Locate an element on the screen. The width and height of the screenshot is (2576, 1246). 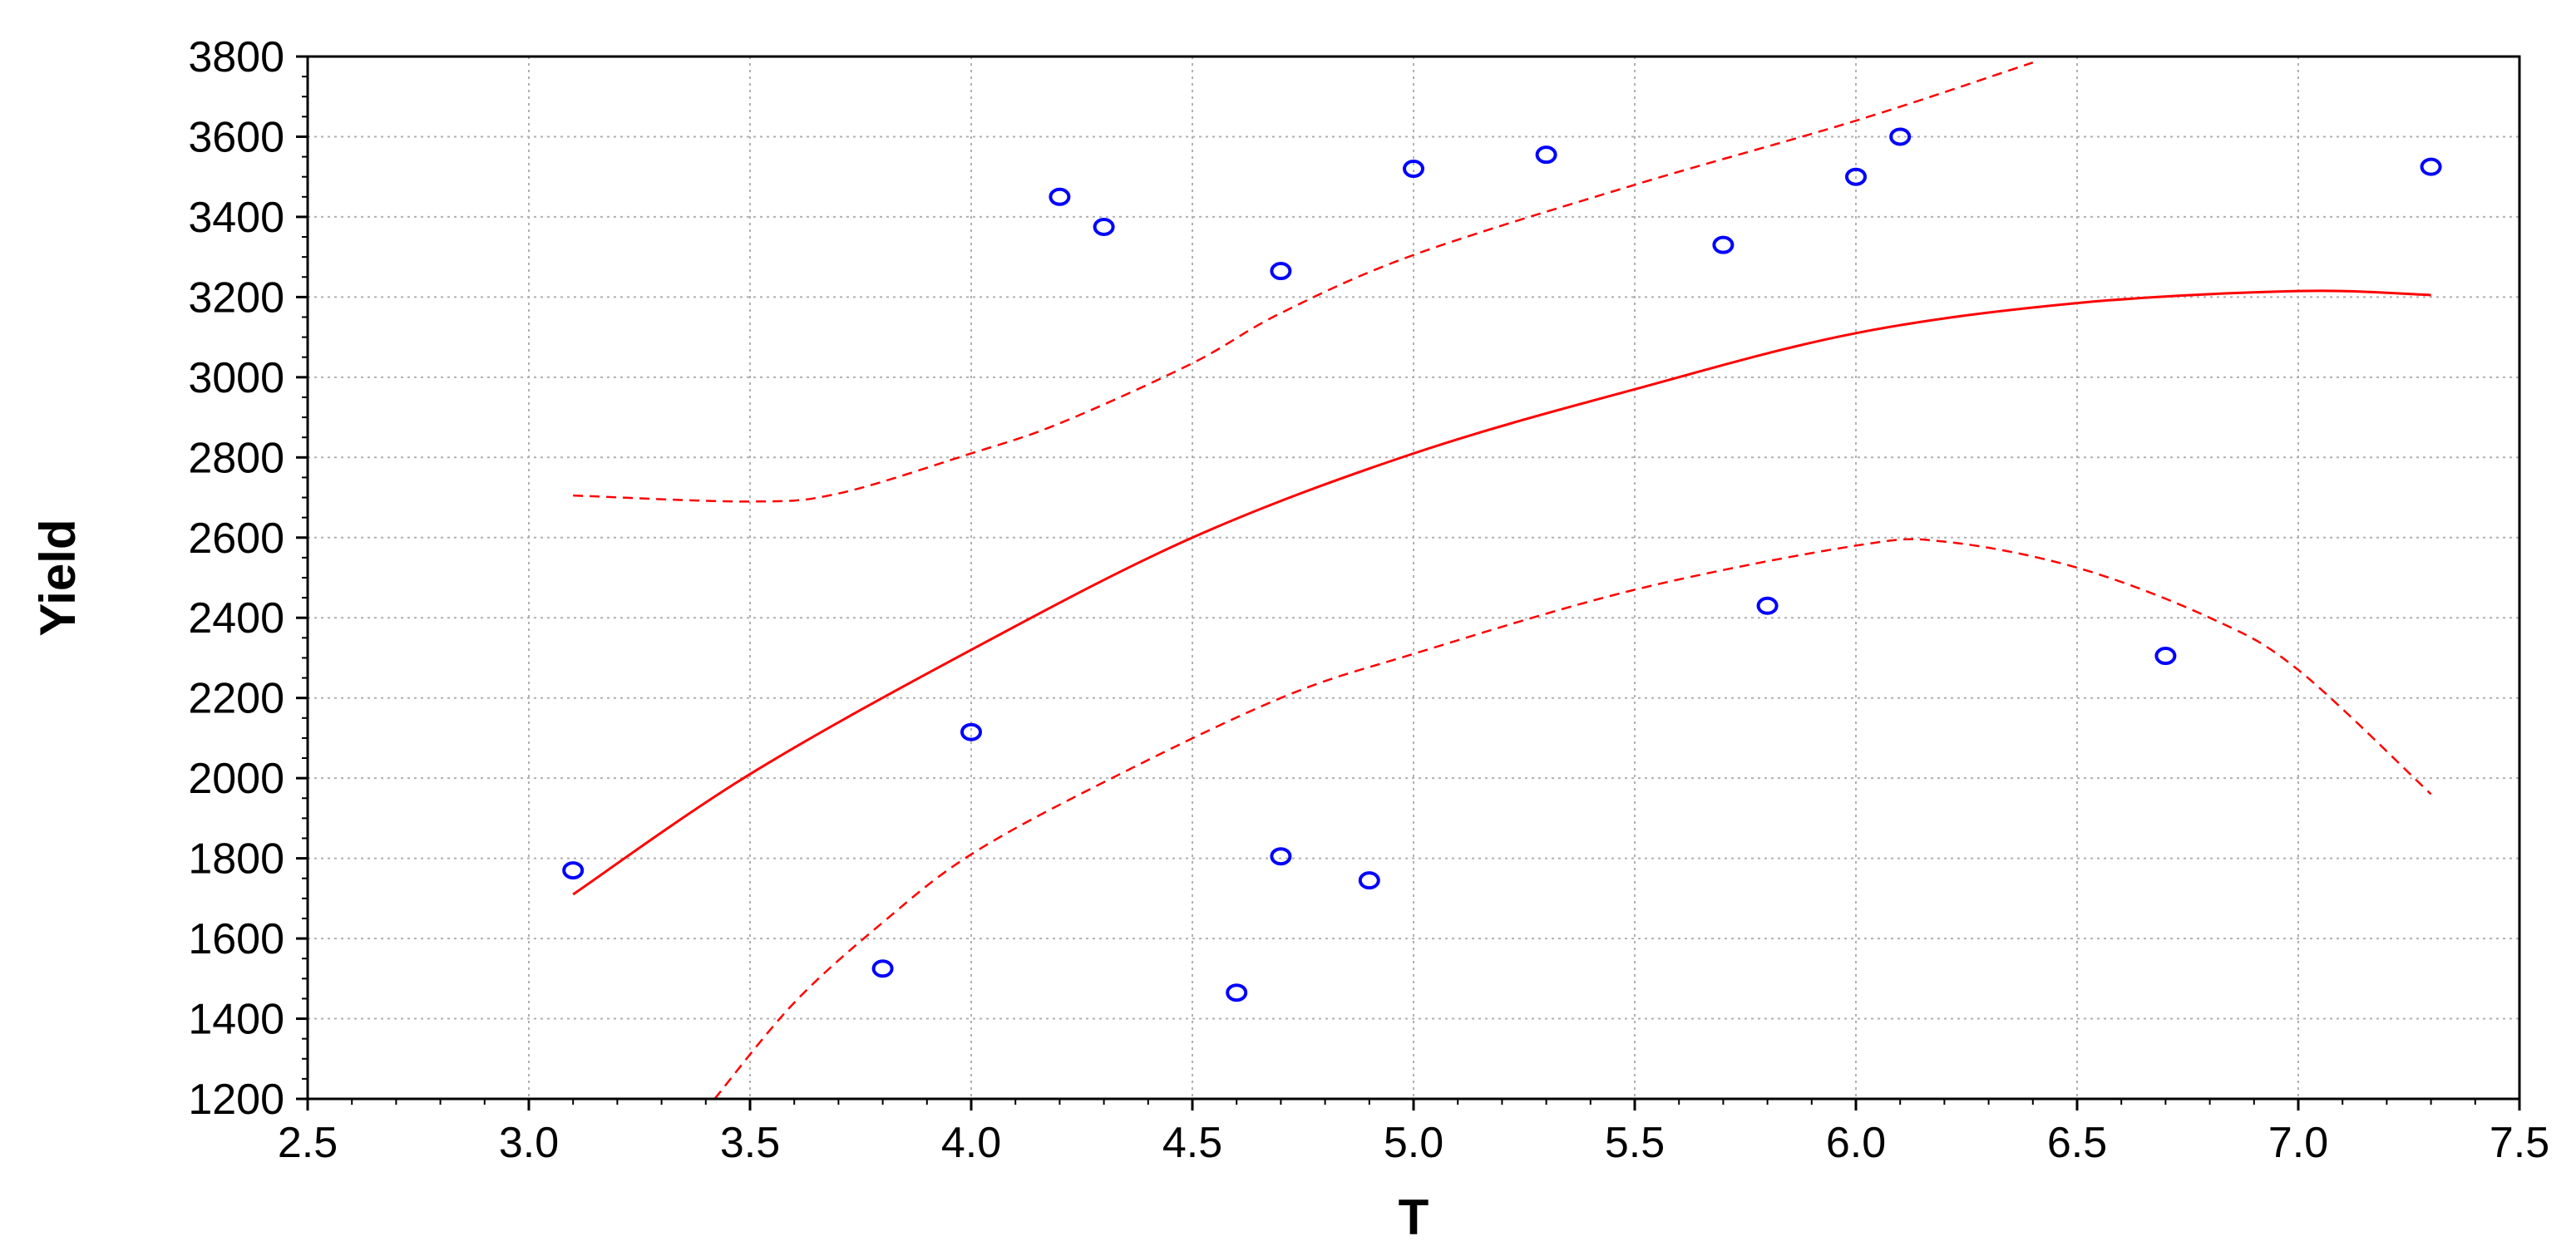
y-tick-label: 2200 is located at coordinates (236, 699).